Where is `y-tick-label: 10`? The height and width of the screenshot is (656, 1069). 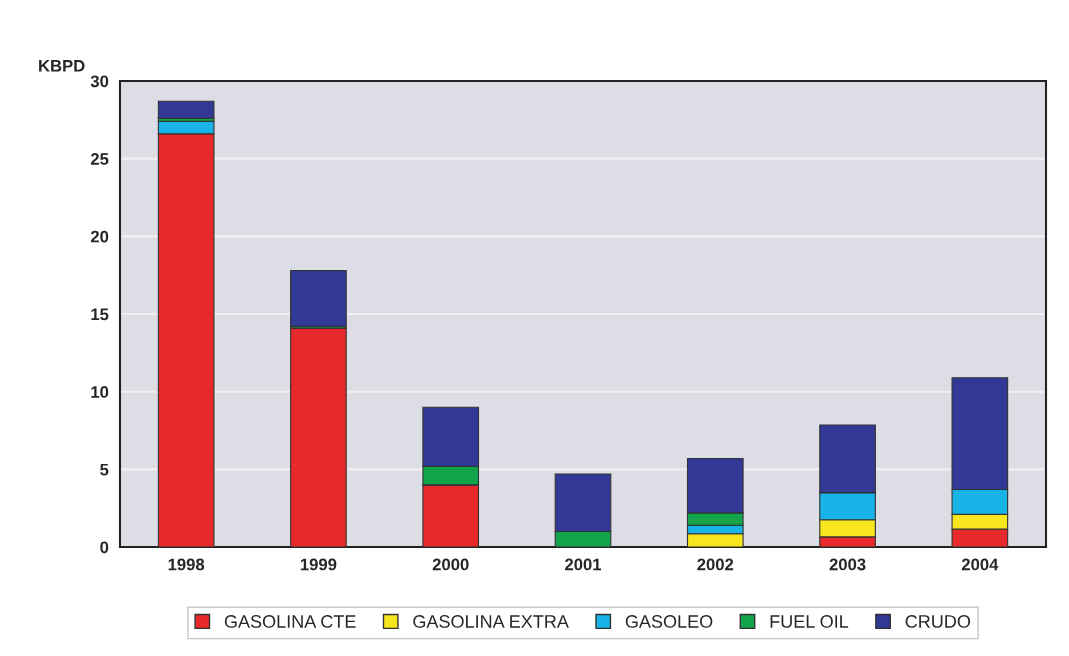
y-tick-label: 10 is located at coordinates (100, 392).